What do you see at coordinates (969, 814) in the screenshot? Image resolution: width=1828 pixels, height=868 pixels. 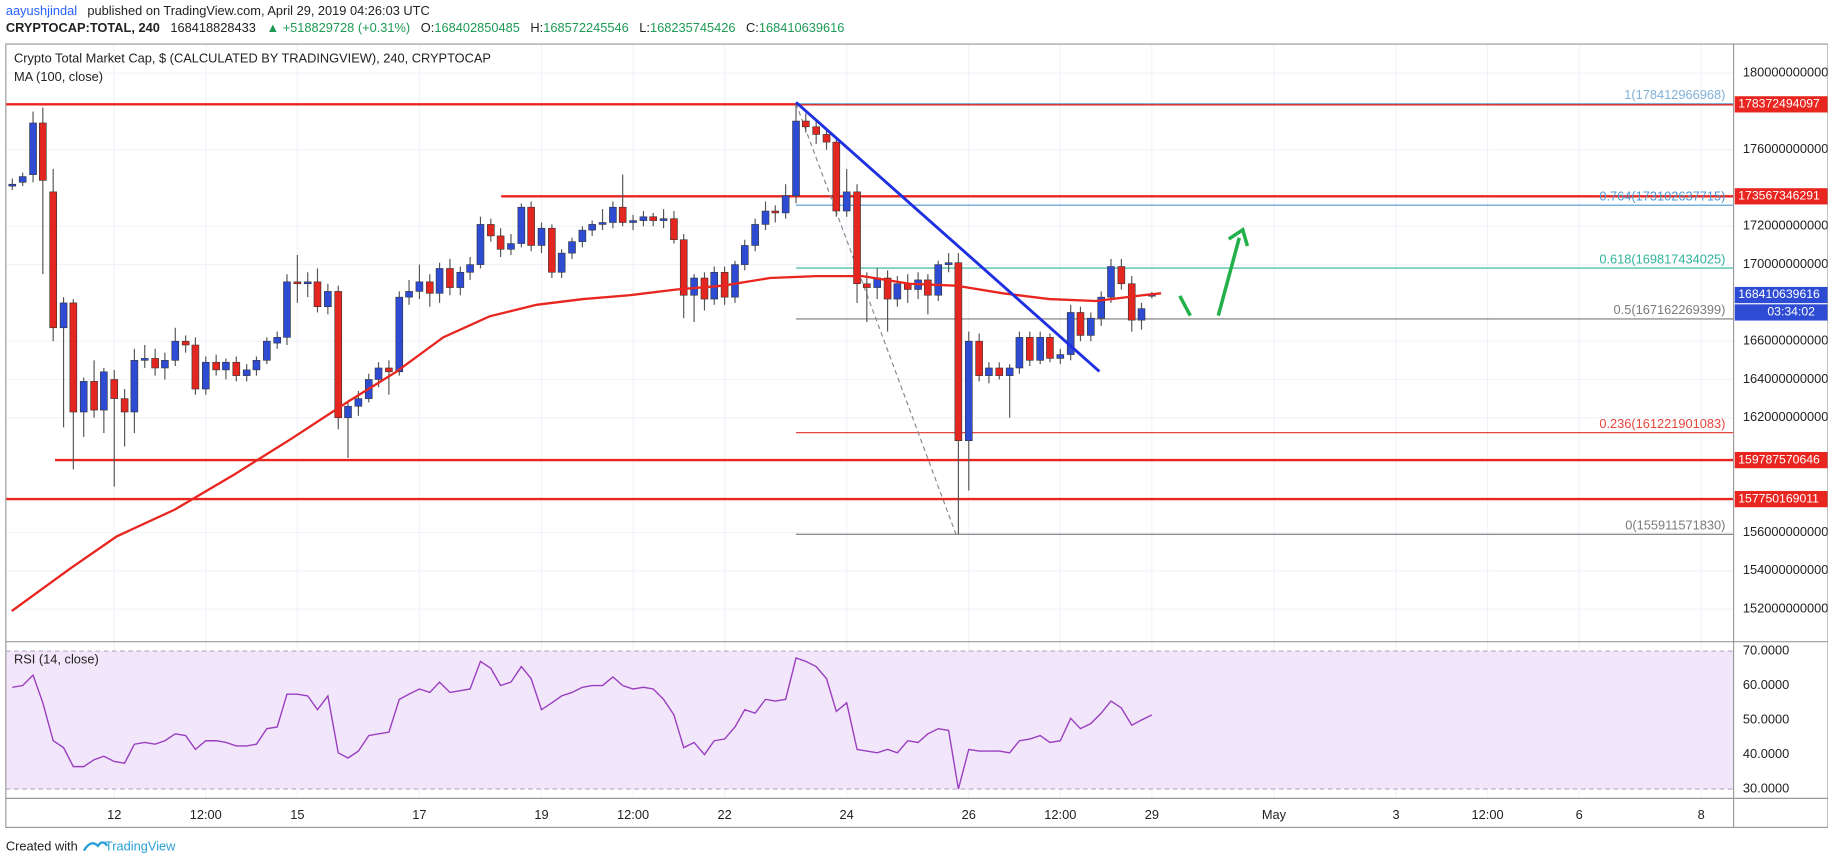 I see `x-tick-label: 26` at bounding box center [969, 814].